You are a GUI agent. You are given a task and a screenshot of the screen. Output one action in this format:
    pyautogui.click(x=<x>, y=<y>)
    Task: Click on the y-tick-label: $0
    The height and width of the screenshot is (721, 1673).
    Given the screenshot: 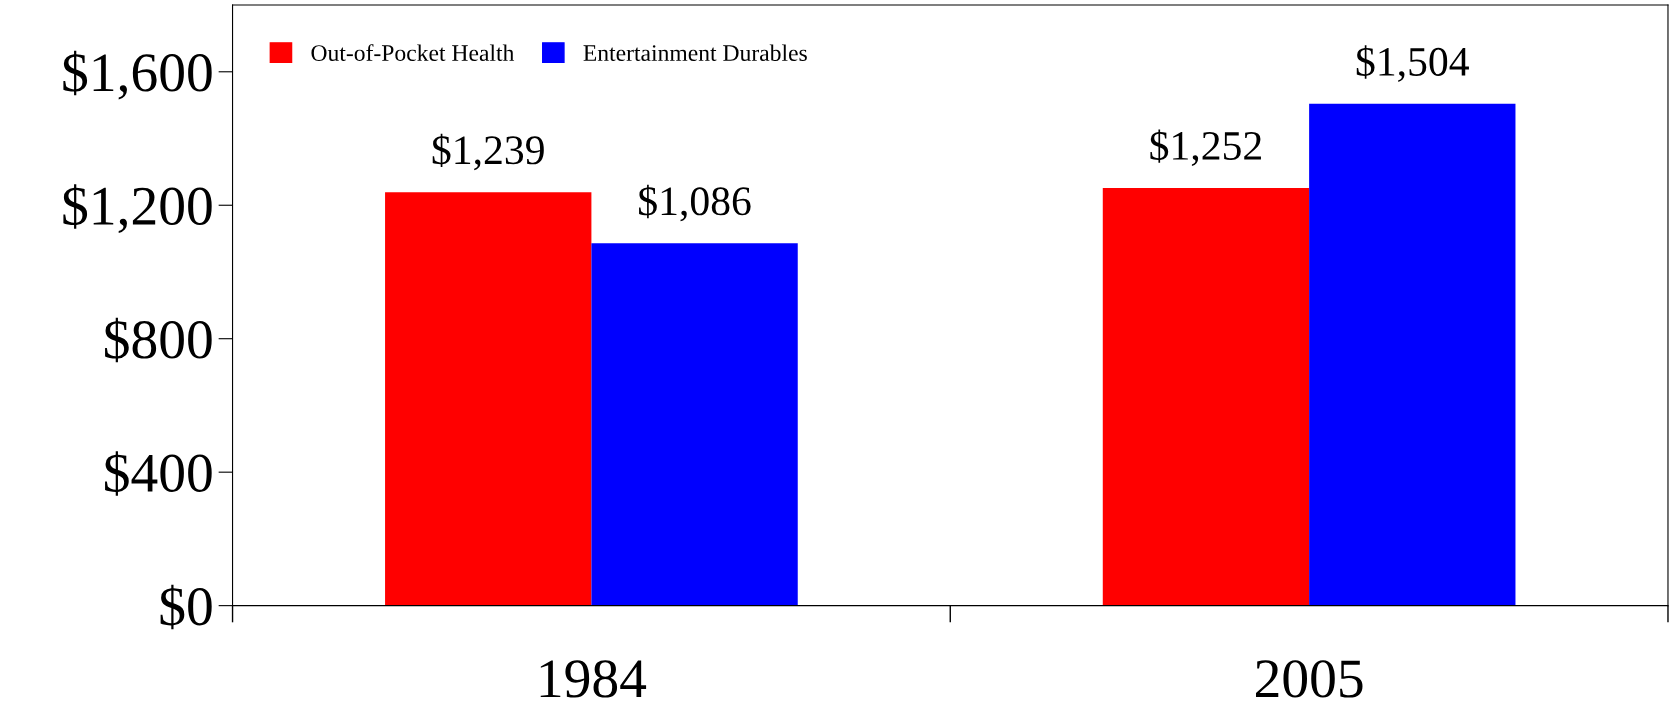 What is the action you would take?
    pyautogui.click(x=186, y=607)
    